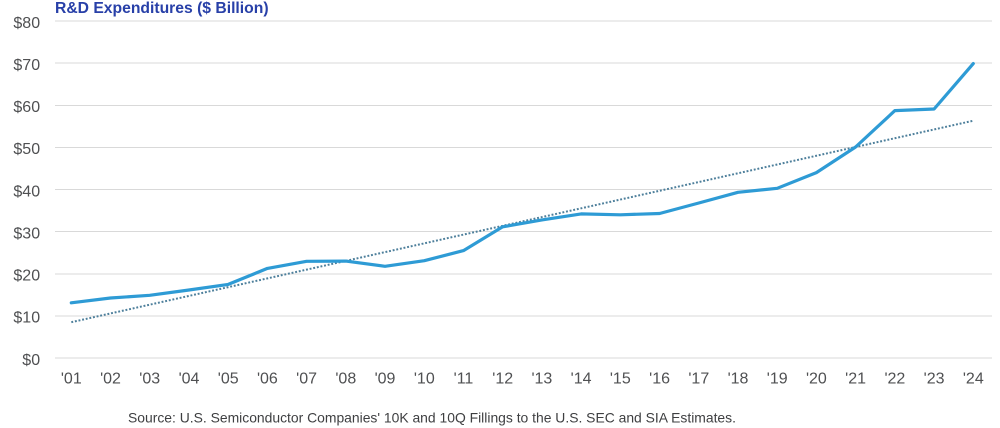  Describe the element at coordinates (894, 379) in the screenshot. I see `svg-text: '22` at that location.